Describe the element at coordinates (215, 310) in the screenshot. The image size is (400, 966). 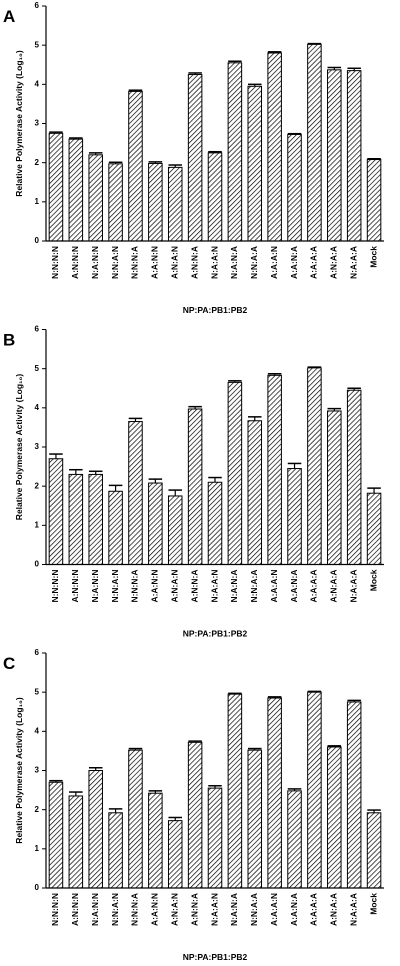
I see `x-axis-label: NP:PA:PB1:PB2` at that location.